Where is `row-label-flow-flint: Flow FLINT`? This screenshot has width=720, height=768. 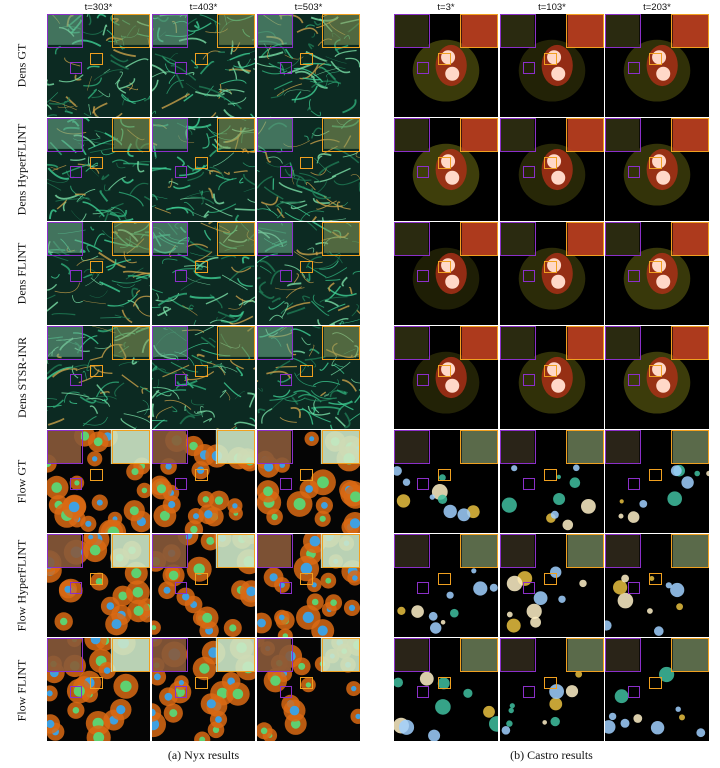 row-label-flow-flint: Flow FLINT is located at coordinates (21, 690).